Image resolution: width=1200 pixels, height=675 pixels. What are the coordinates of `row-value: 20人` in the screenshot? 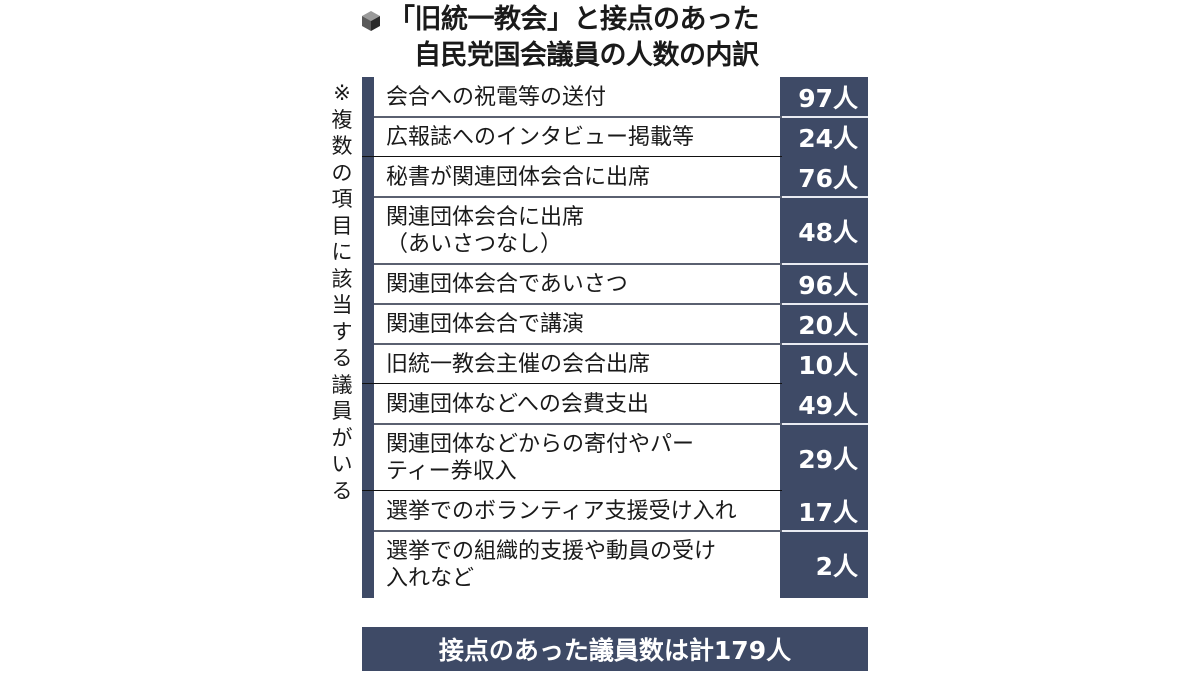 It's located at (825, 324).